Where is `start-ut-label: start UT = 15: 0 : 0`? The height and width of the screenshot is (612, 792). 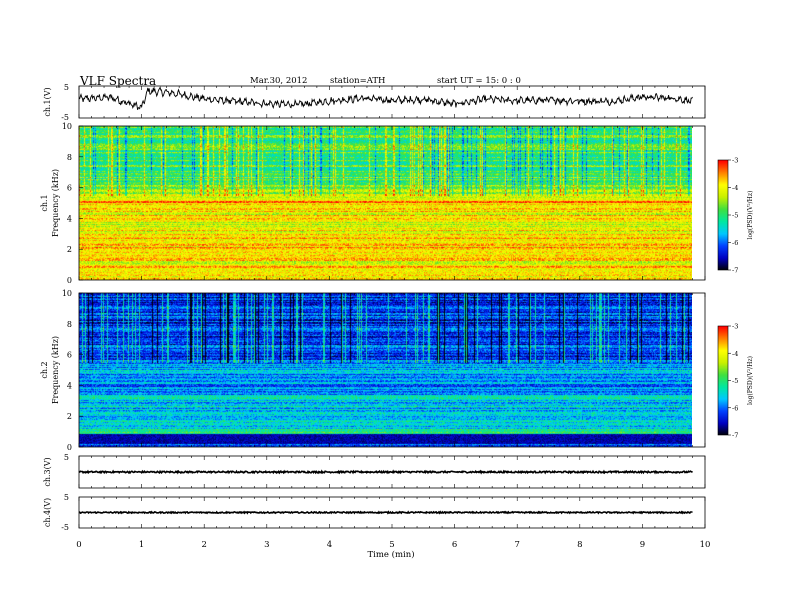 start-ut-label: start UT = 15: 0 : 0 is located at coordinates (479, 81).